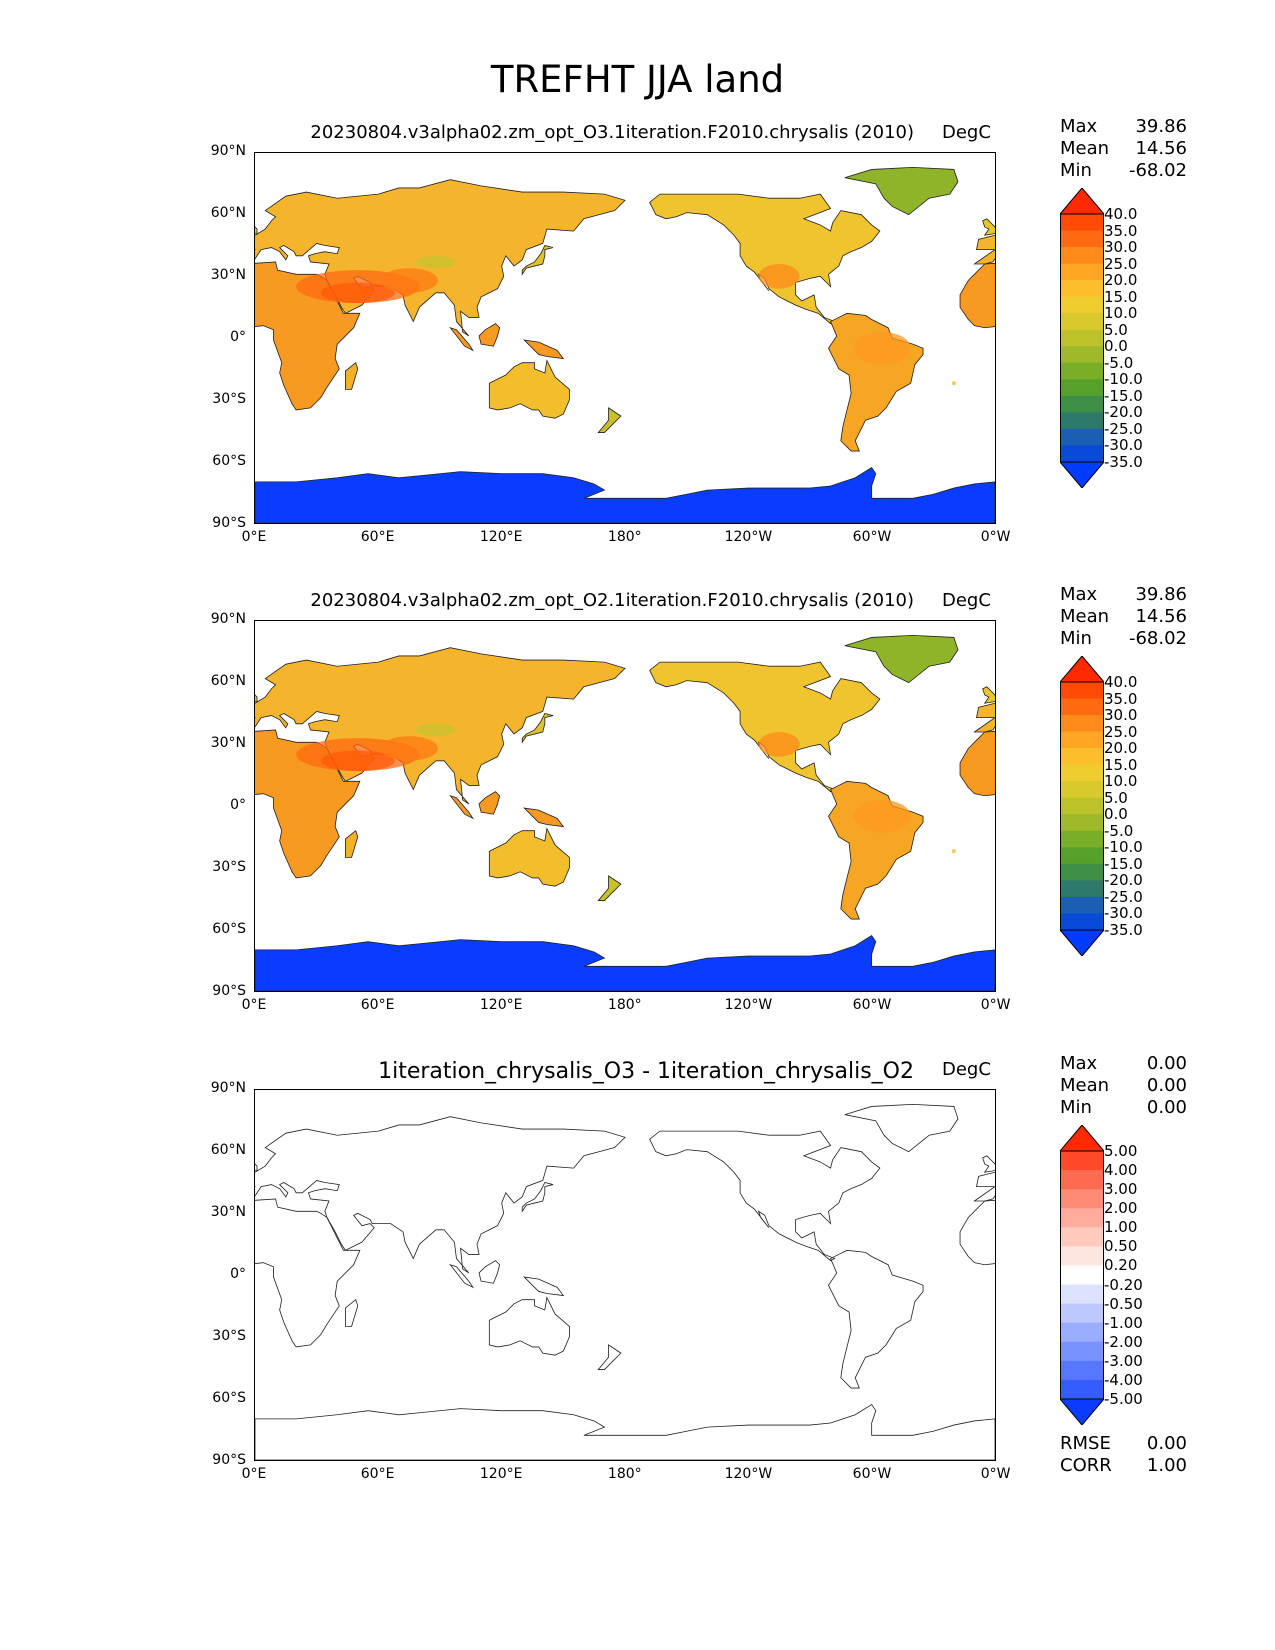  What do you see at coordinates (228, 743) in the screenshot?
I see `lat-tick-label: 30°N` at bounding box center [228, 743].